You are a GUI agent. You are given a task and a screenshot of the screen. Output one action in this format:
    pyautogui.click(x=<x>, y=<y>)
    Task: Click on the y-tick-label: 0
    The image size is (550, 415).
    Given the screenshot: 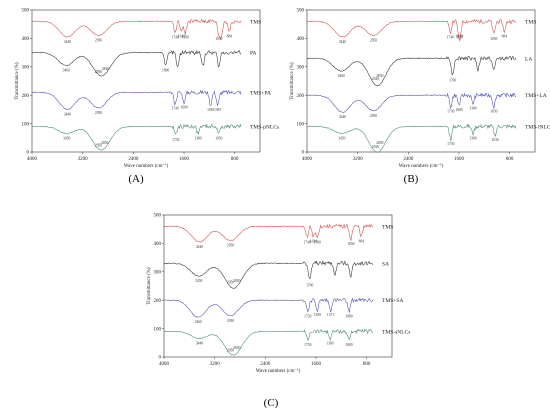 What is the action you would take?
    pyautogui.click(x=303, y=153)
    